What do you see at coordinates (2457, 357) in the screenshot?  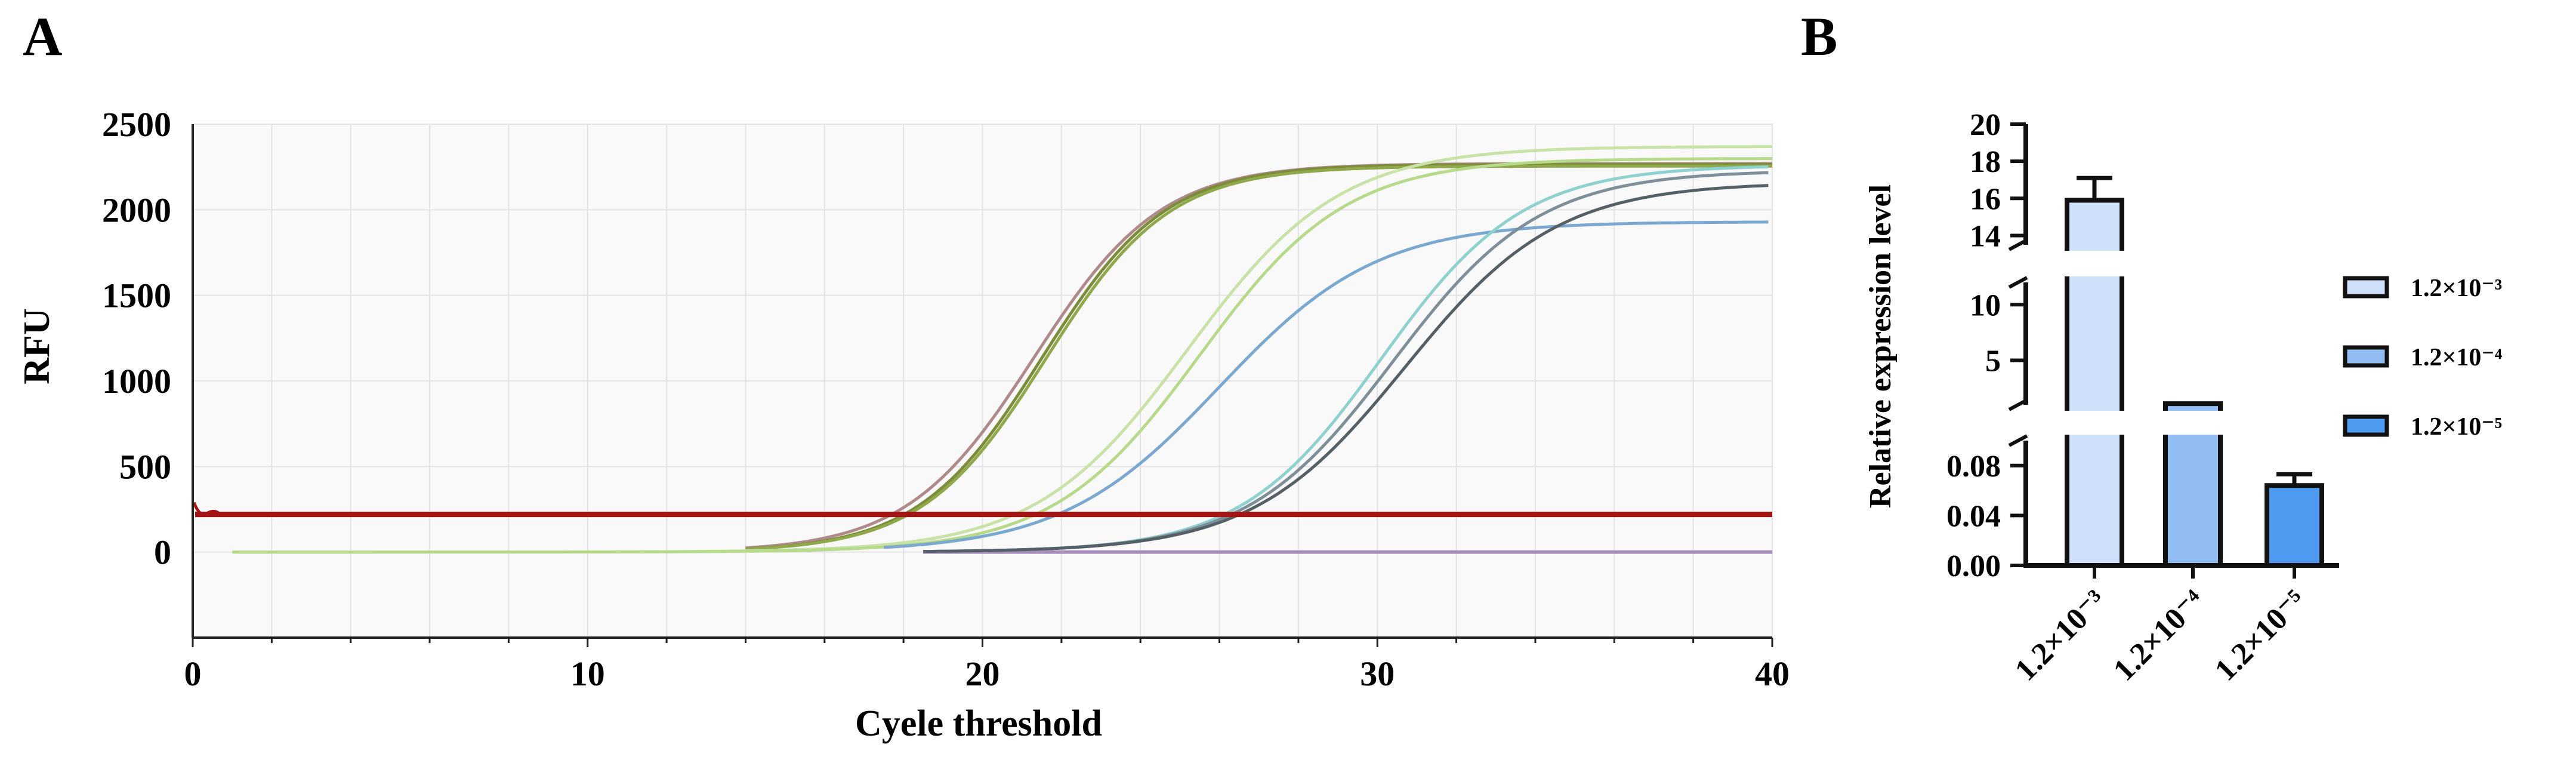 I see `legend-label-2: 1.2×10⁻⁴` at bounding box center [2457, 357].